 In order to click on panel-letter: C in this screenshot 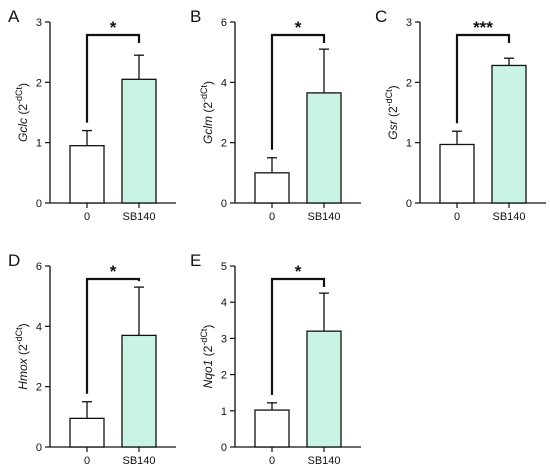, I will do `click(381, 16)`.